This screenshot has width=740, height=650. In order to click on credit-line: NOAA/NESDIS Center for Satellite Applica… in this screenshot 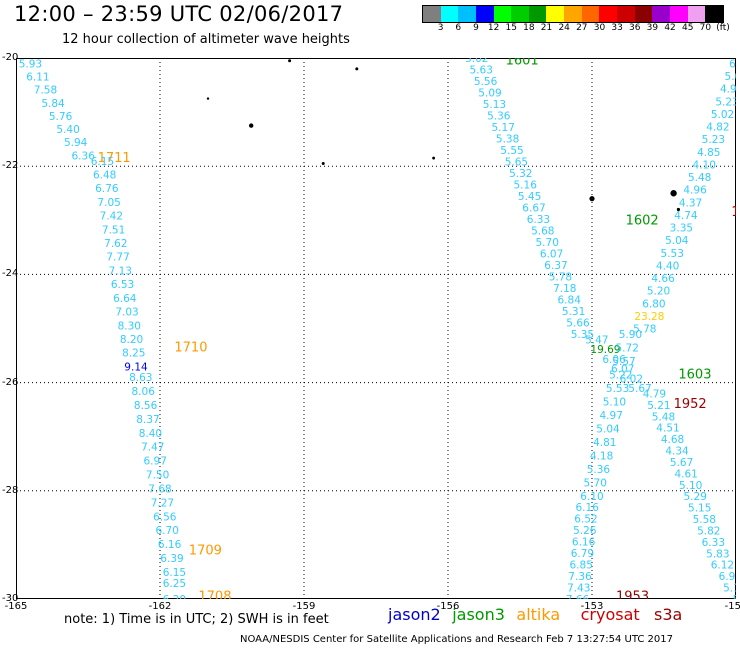, I will do `click(456, 639)`.